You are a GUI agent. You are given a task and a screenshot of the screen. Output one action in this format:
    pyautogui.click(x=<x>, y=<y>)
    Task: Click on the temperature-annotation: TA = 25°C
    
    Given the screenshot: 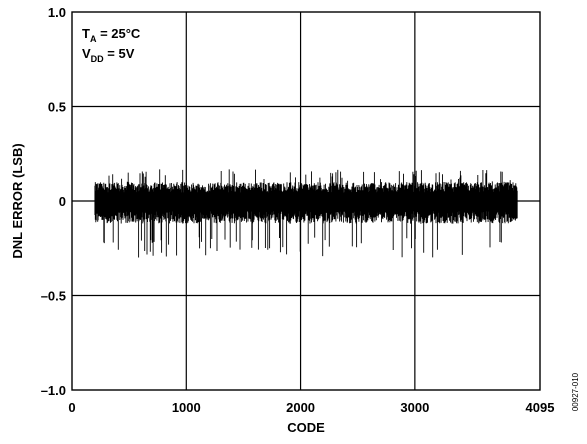 What is the action you would take?
    pyautogui.click(x=111, y=35)
    